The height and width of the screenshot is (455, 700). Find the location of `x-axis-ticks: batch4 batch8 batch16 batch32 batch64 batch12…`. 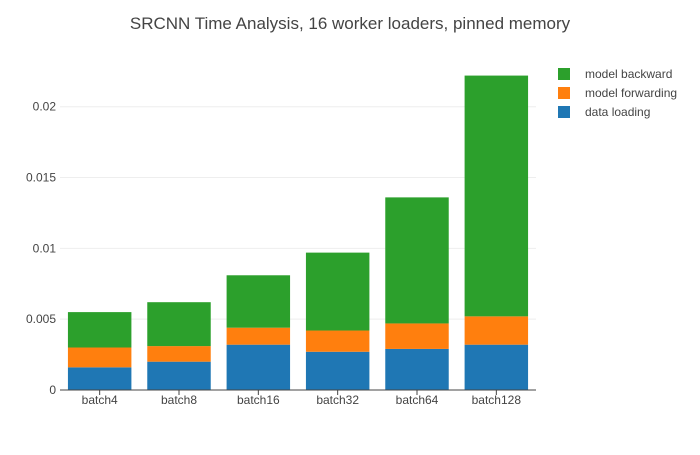

x-axis-ticks: batch4 batch8 batch16 batch32 batch64 batch12… is located at coordinates (302, 398).